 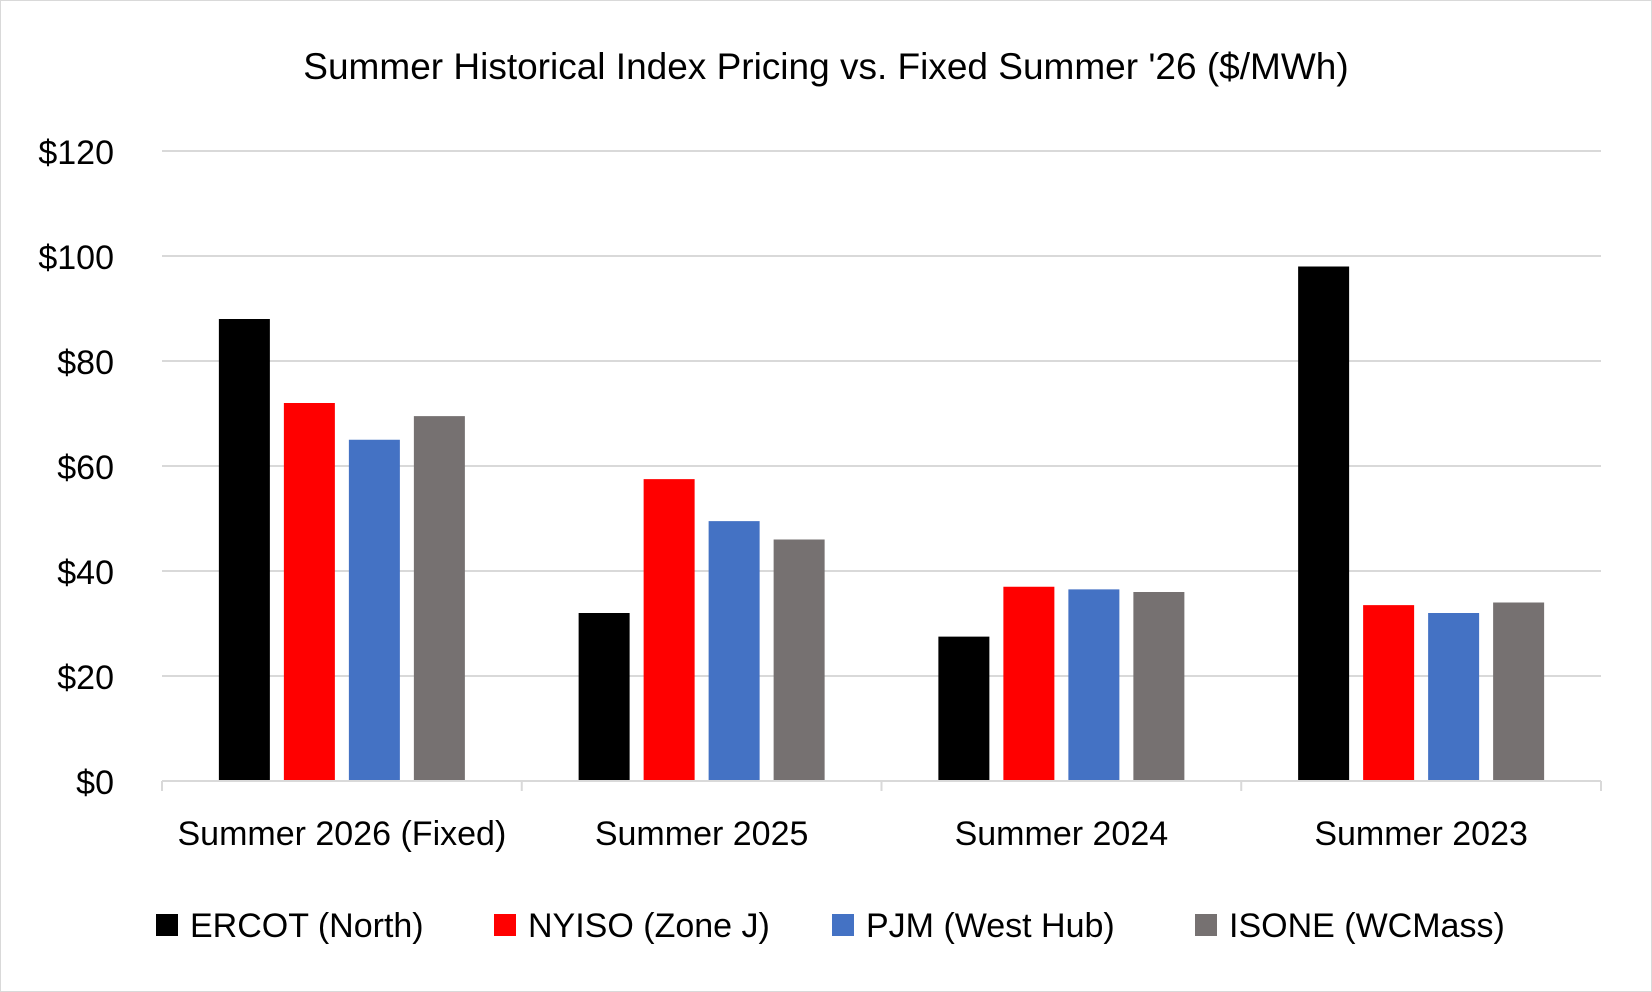 I want to click on x-tick-label: Summer 2024, so click(x=1062, y=834).